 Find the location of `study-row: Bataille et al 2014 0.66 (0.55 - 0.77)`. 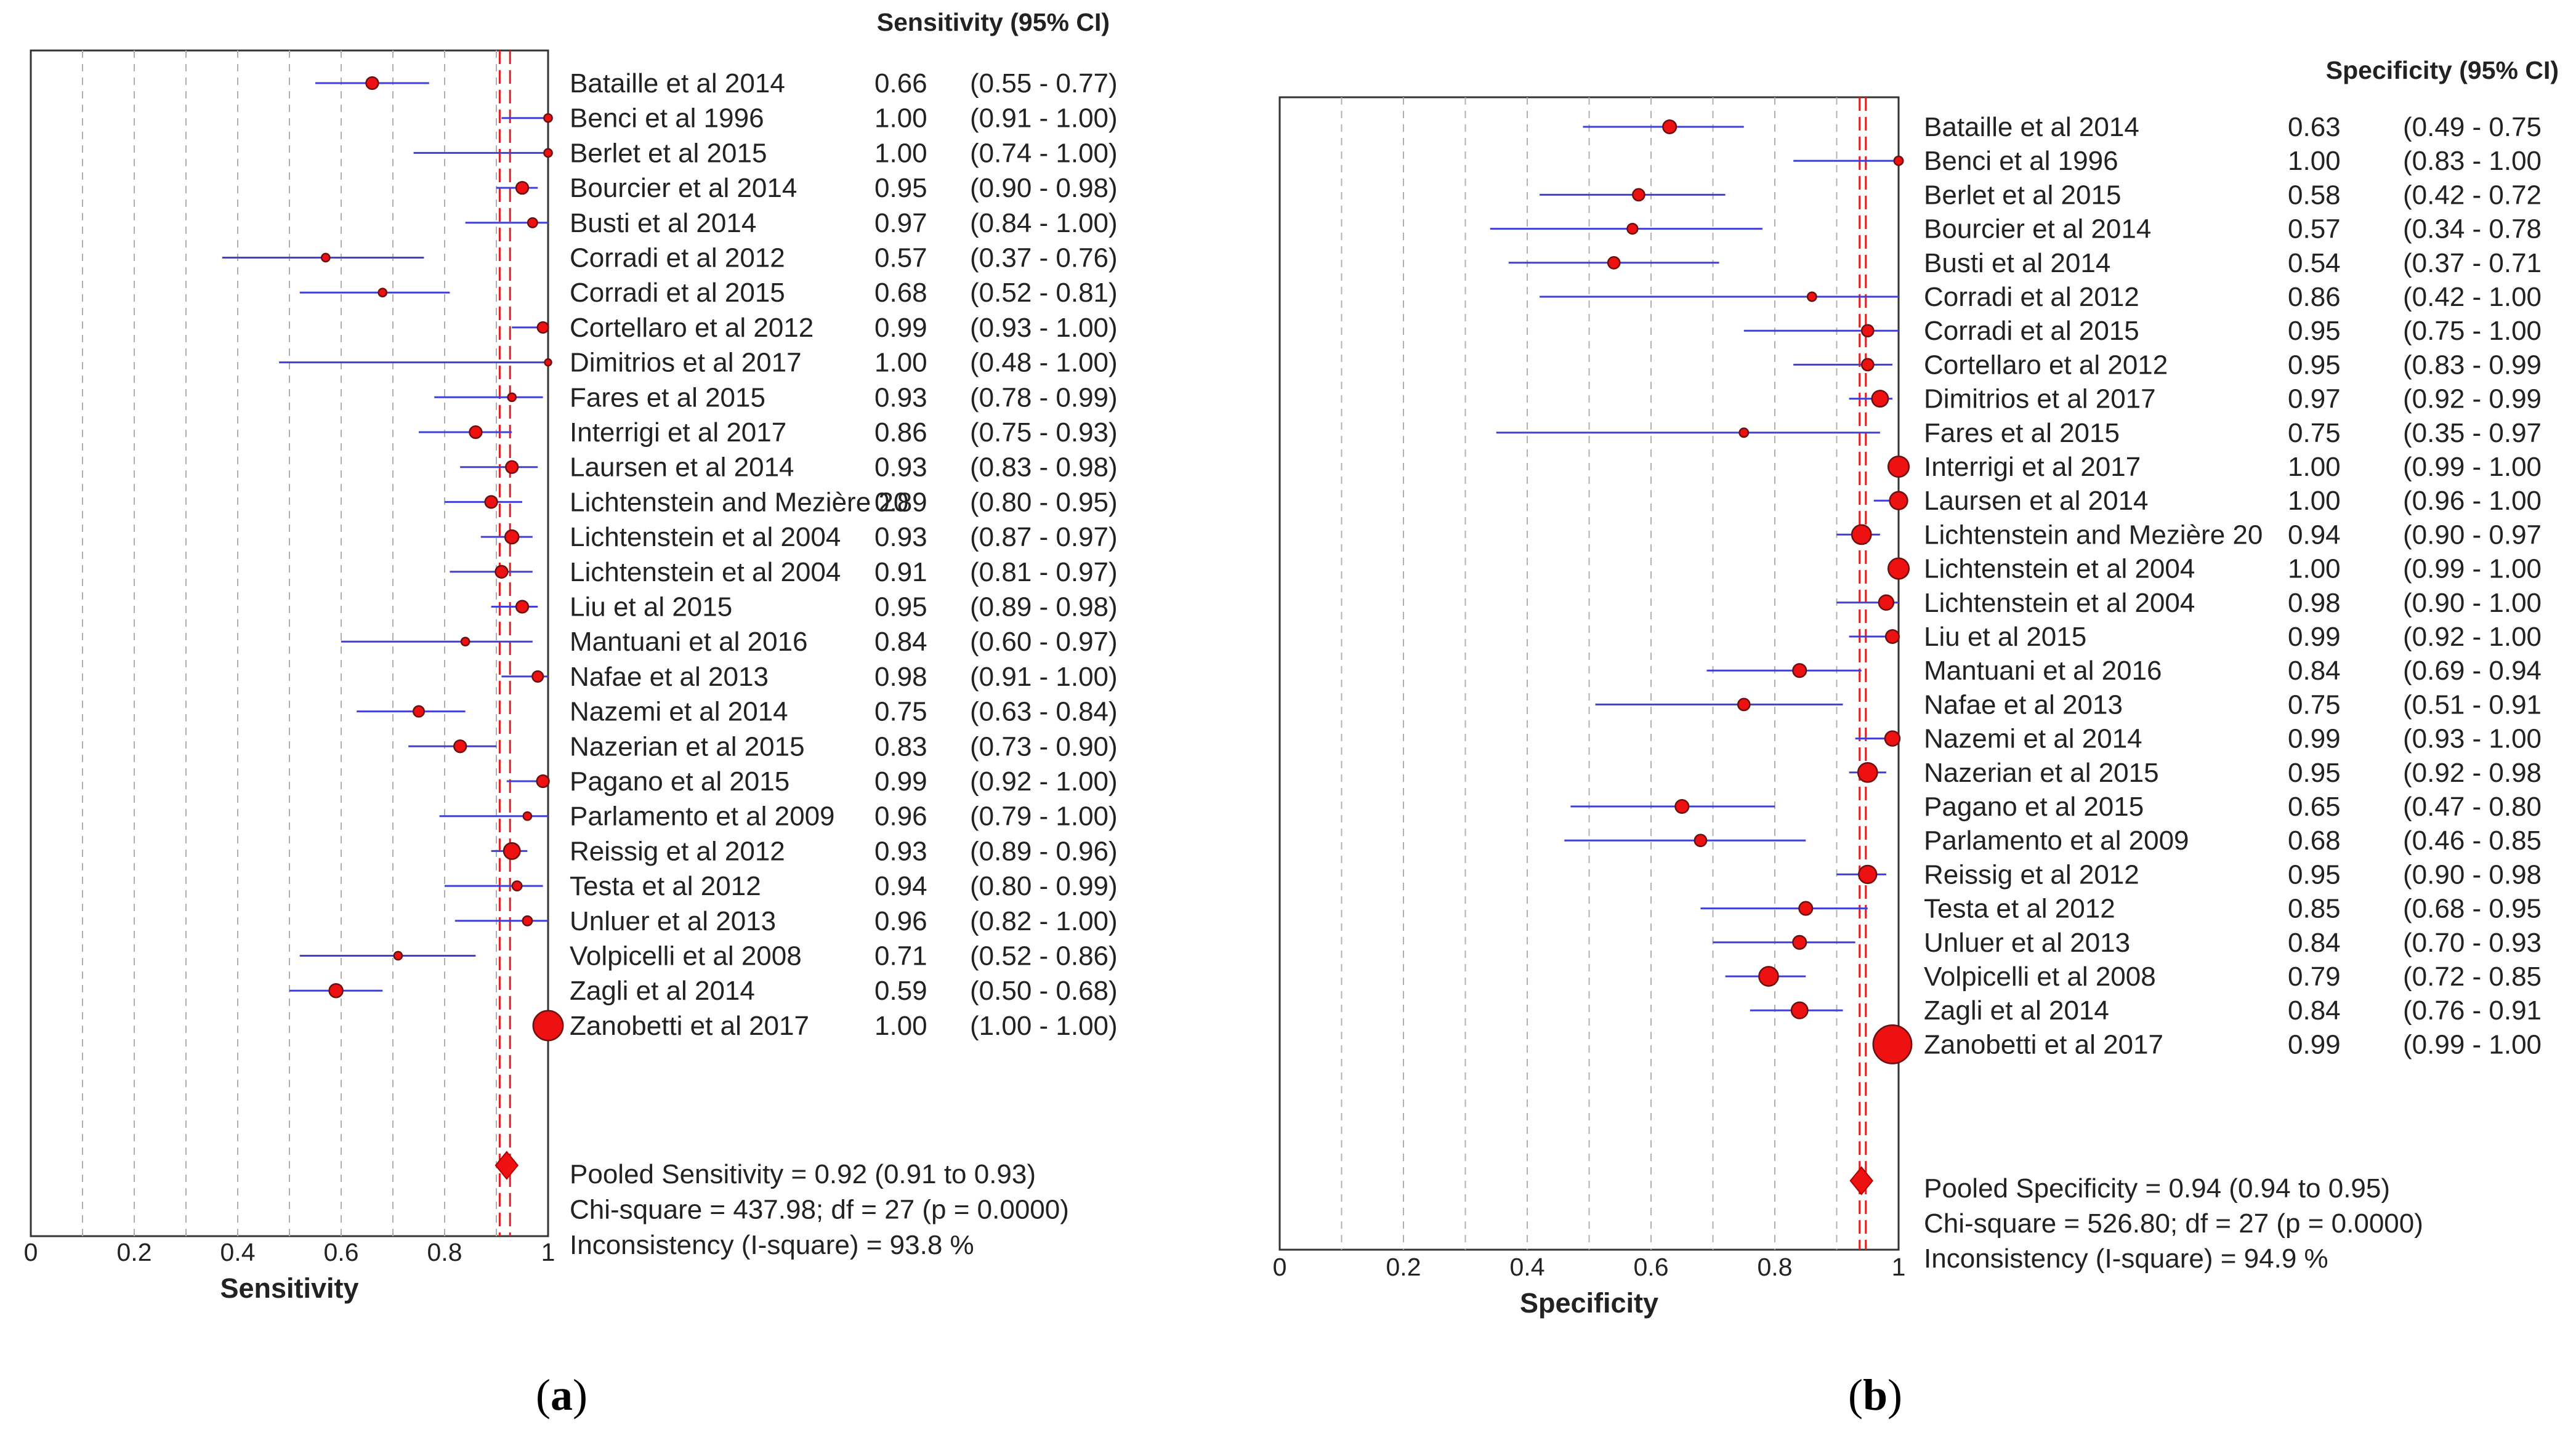

study-row: Bataille et al 2014 0.66 (0.55 - 0.77) is located at coordinates (716, 83).